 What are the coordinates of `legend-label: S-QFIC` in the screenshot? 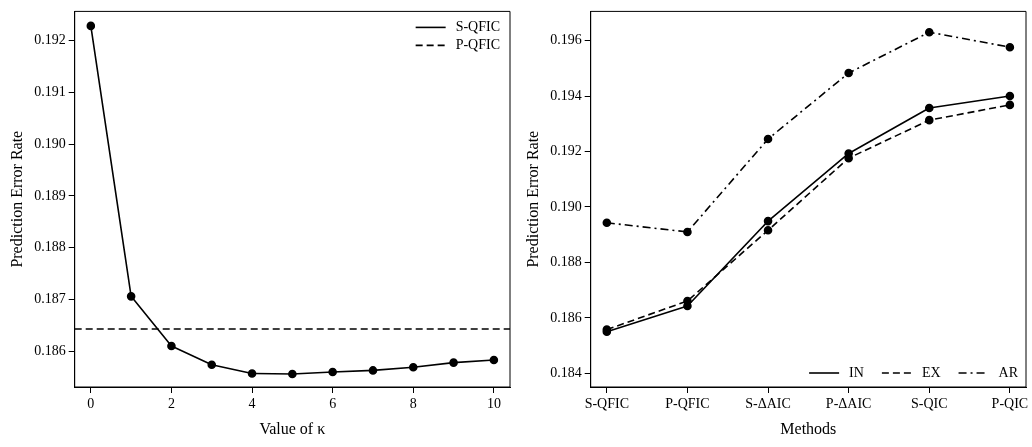 It's located at (478, 27).